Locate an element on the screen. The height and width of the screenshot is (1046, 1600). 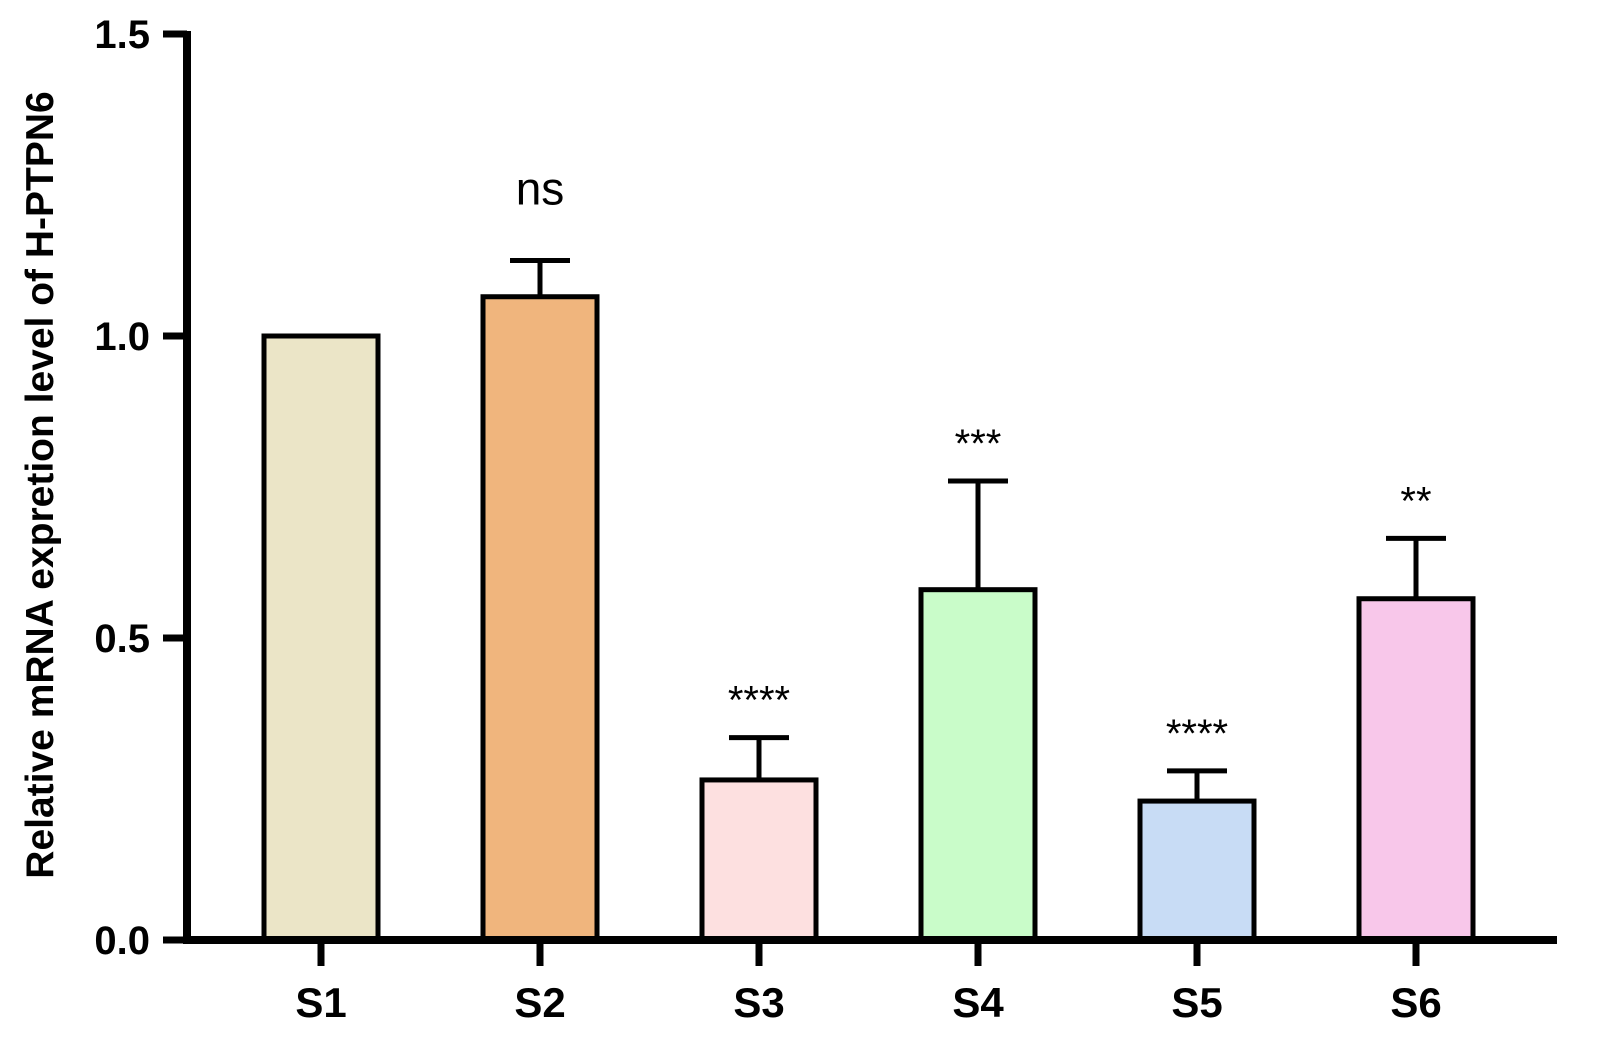
y-tick-label: 0.0 is located at coordinates (122, 941).